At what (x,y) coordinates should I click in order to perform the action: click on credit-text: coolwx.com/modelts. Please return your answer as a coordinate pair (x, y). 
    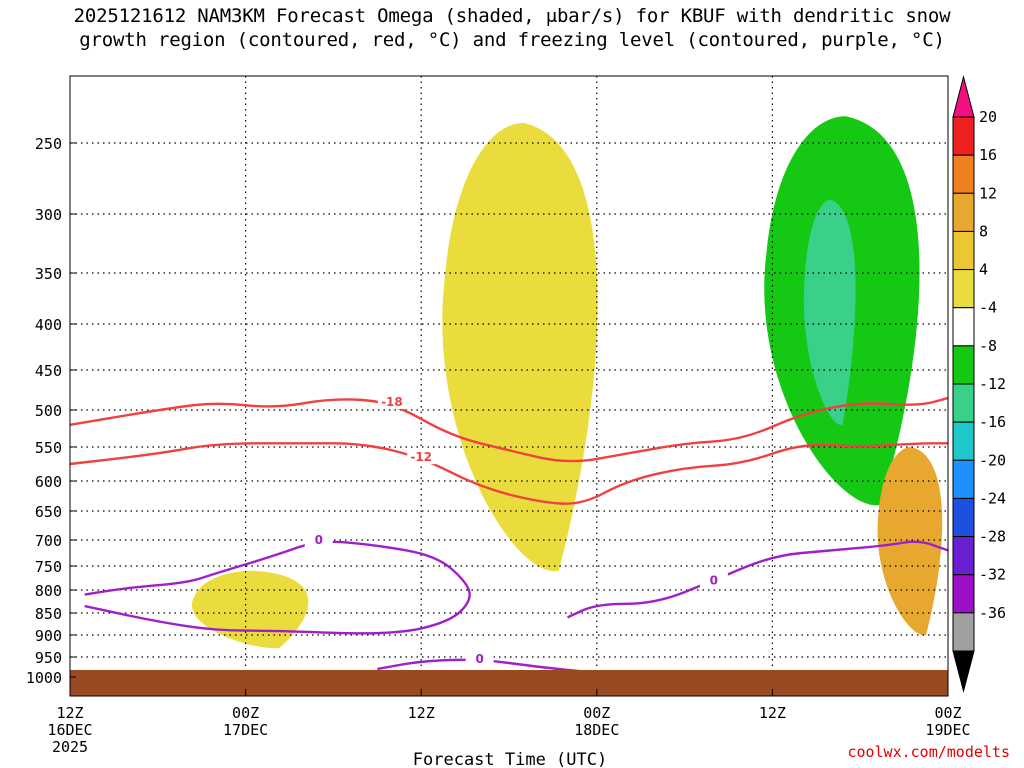
    Looking at the image, I should click on (928, 752).